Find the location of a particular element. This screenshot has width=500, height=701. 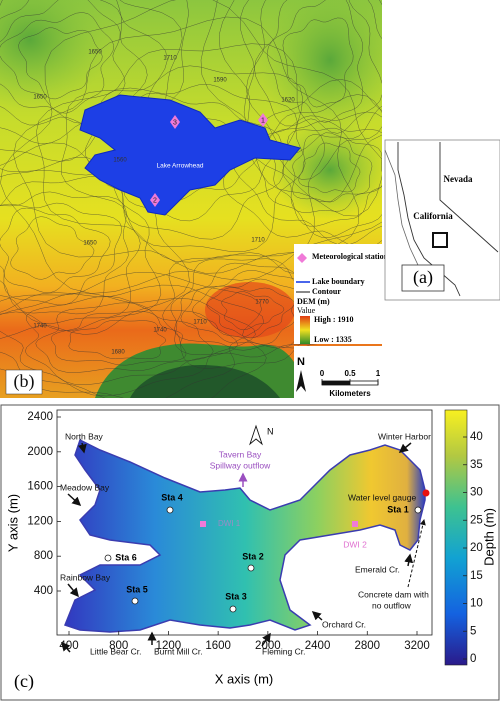

place-label: Concrete dam with is located at coordinates (393, 594).